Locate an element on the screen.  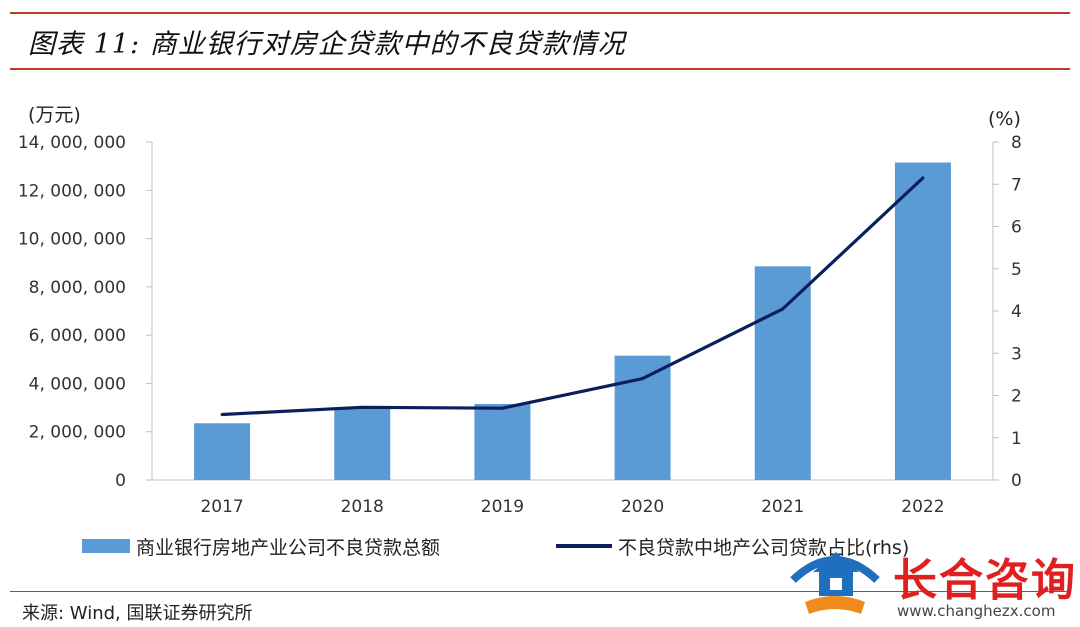
bar-2019 is located at coordinates (502, 441).